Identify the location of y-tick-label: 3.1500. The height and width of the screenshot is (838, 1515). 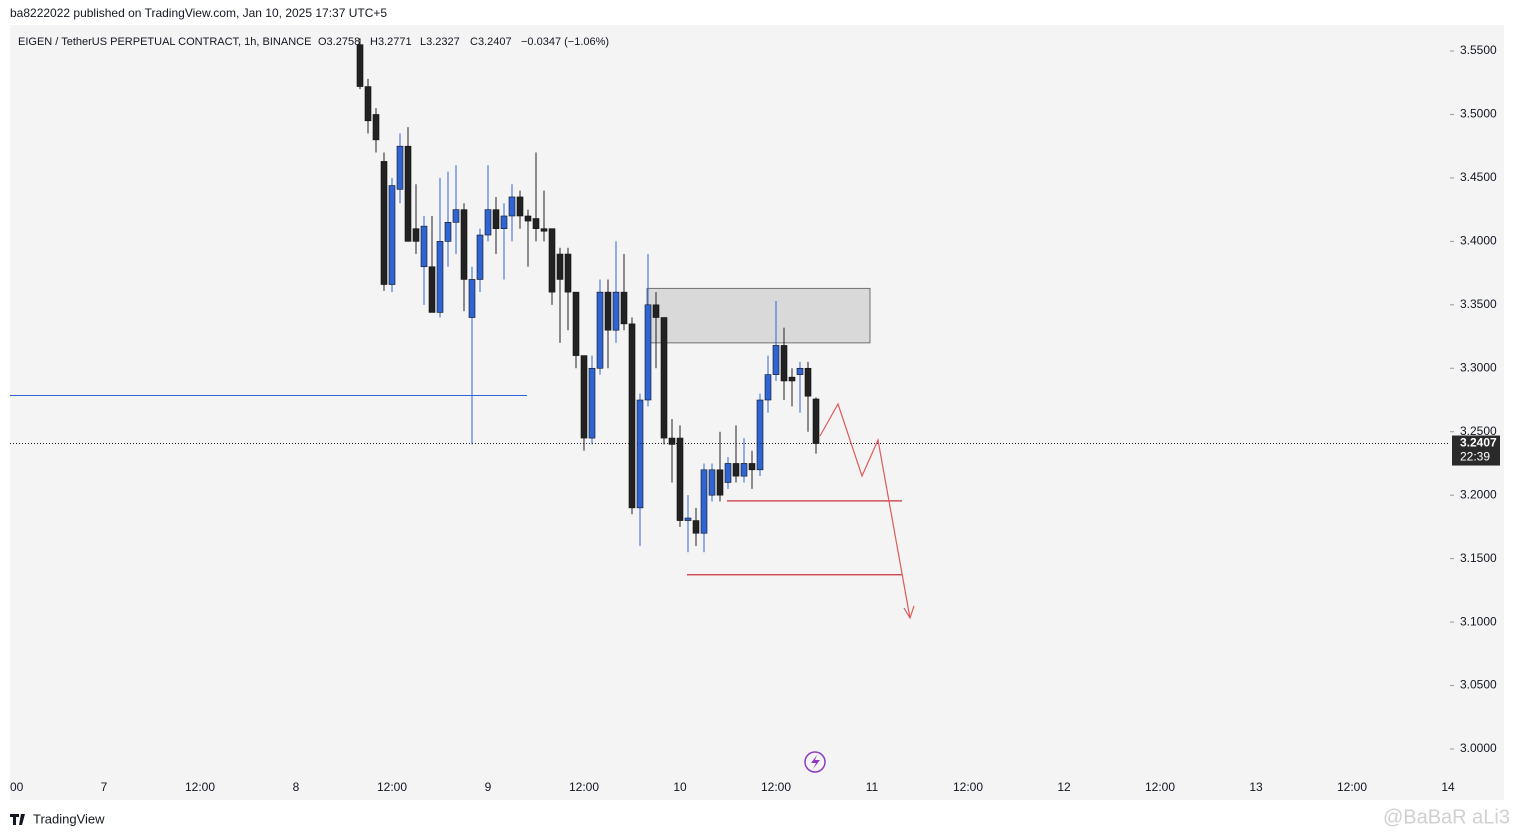
(1478, 558).